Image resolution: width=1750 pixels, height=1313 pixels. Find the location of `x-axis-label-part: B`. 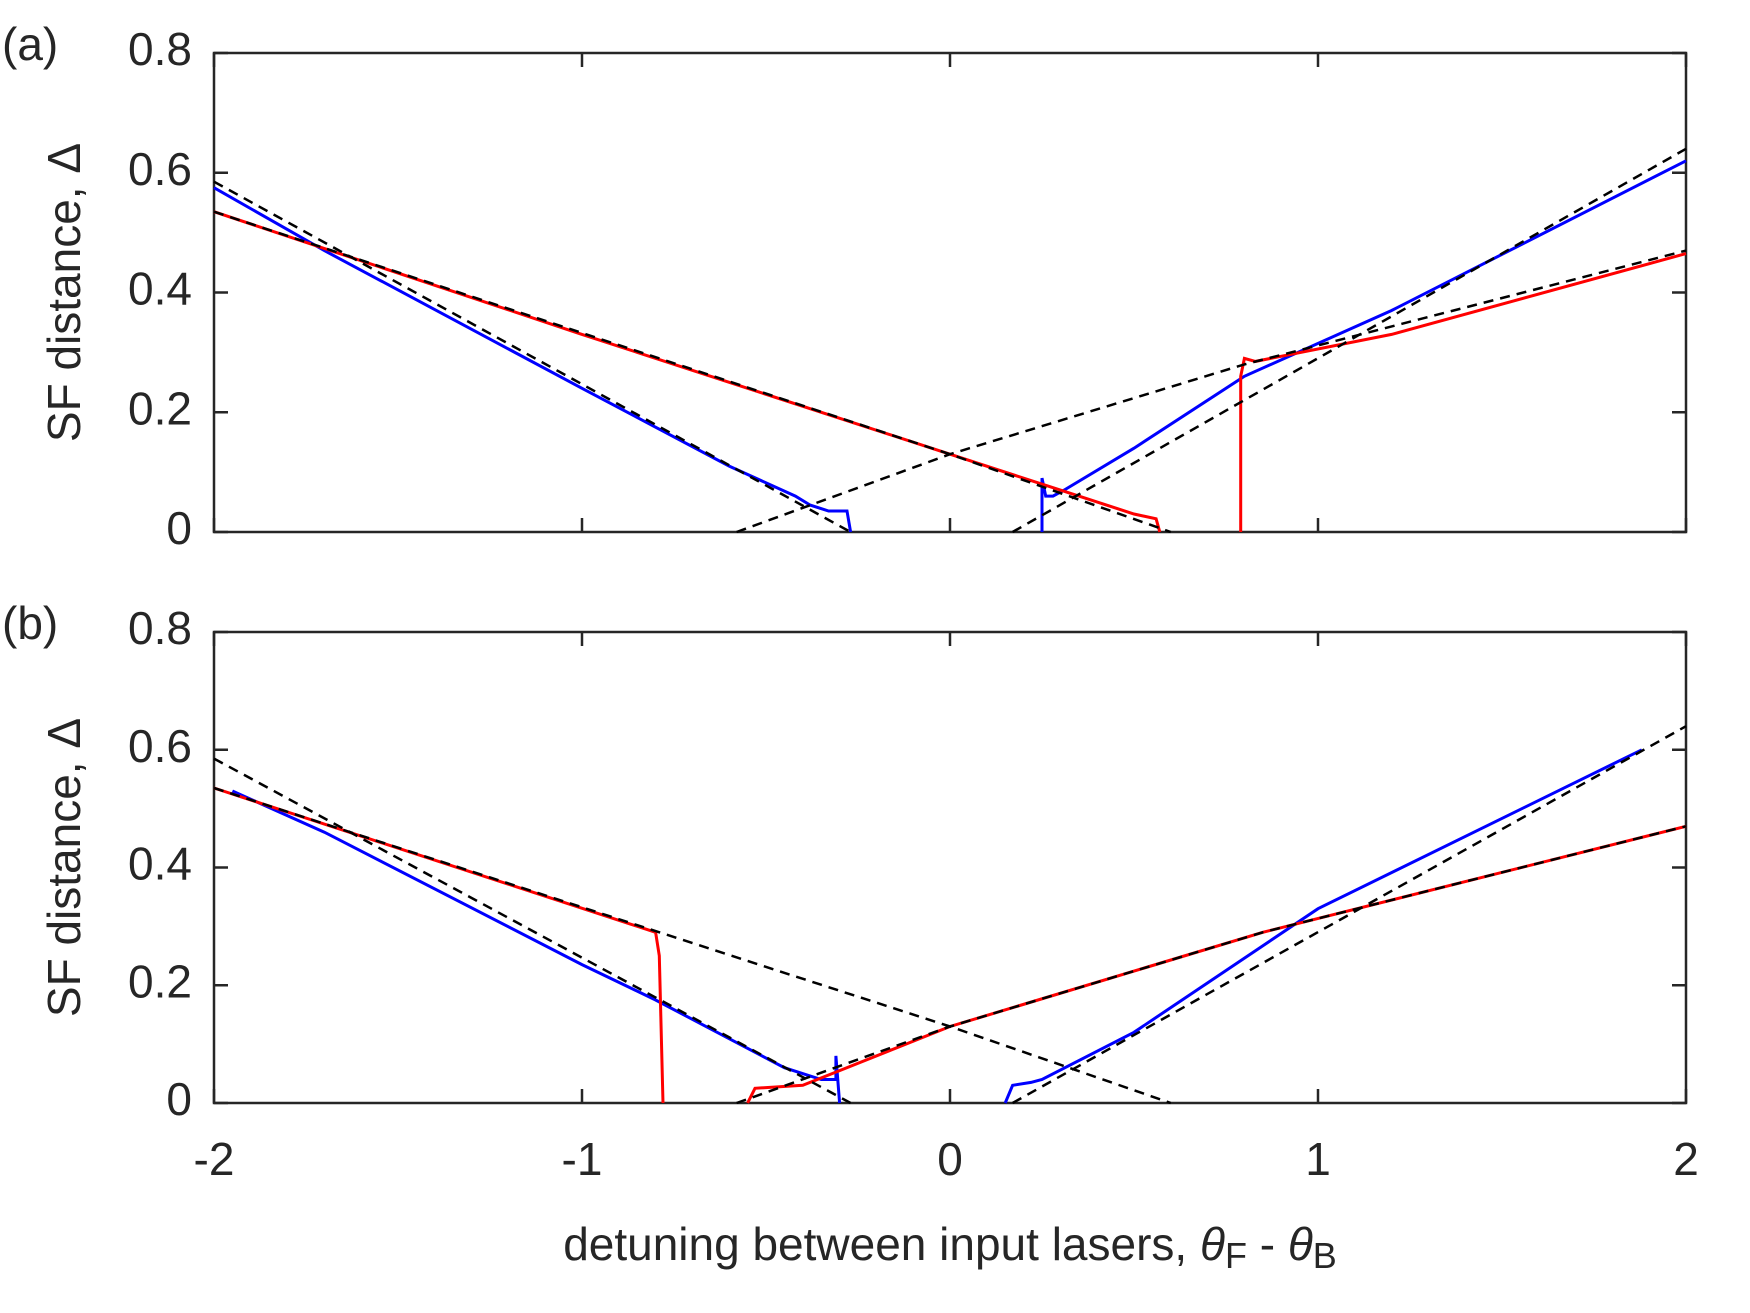

x-axis-label-part: B is located at coordinates (1325, 1255).